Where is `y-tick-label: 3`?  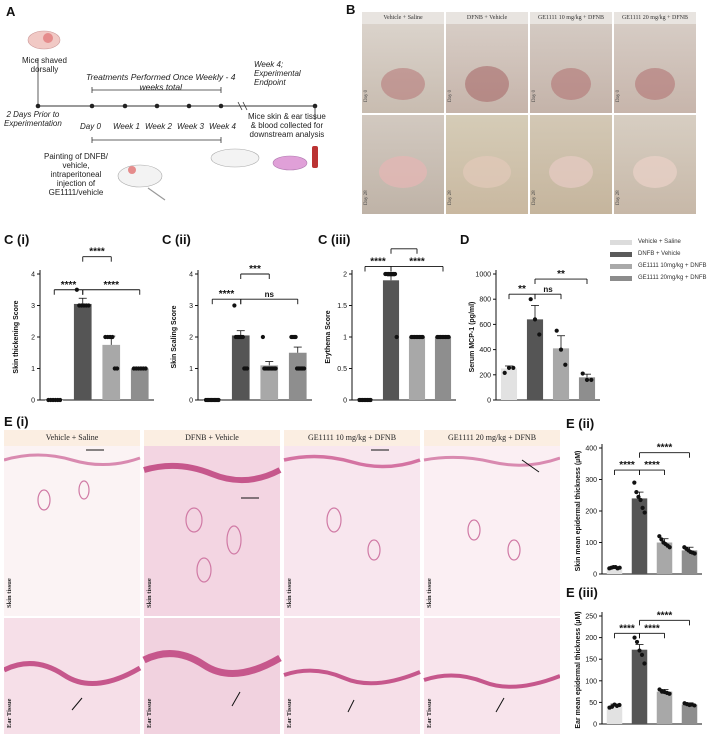 y-tick-label: 3 is located at coordinates (191, 306).